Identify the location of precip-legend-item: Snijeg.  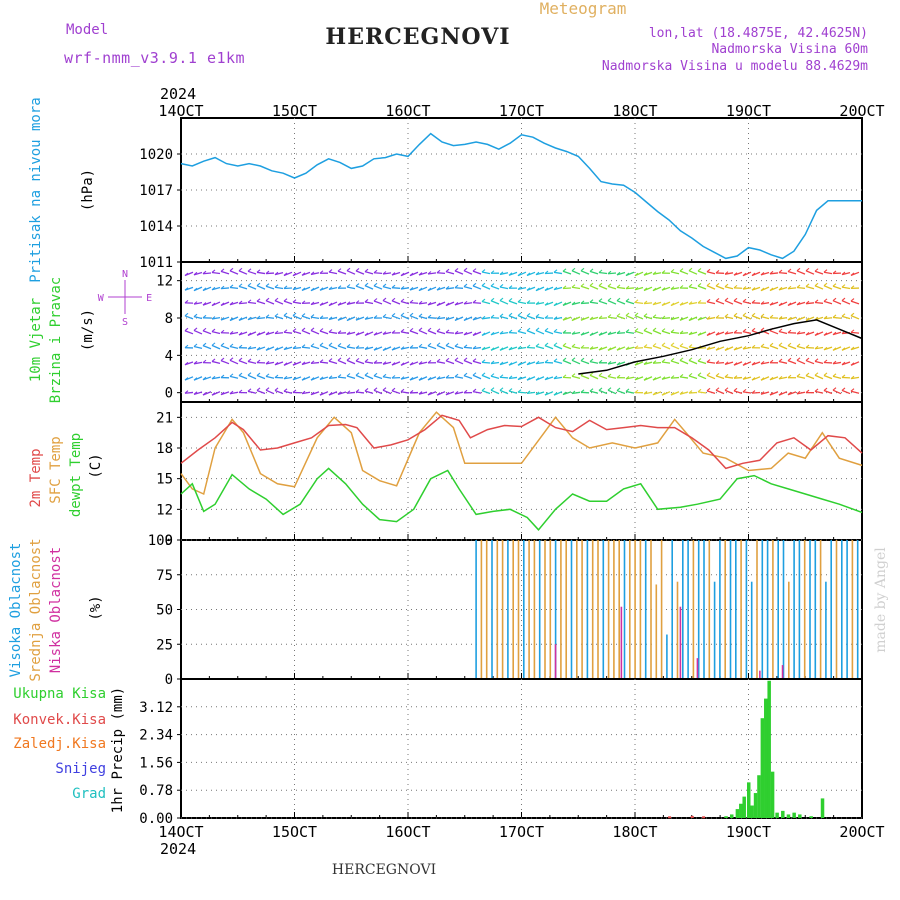
(80, 769).